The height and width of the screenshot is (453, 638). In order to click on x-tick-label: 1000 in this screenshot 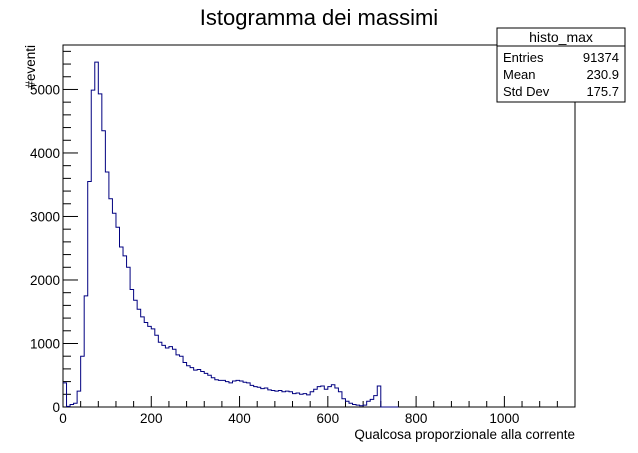, I will do `click(504, 418)`.